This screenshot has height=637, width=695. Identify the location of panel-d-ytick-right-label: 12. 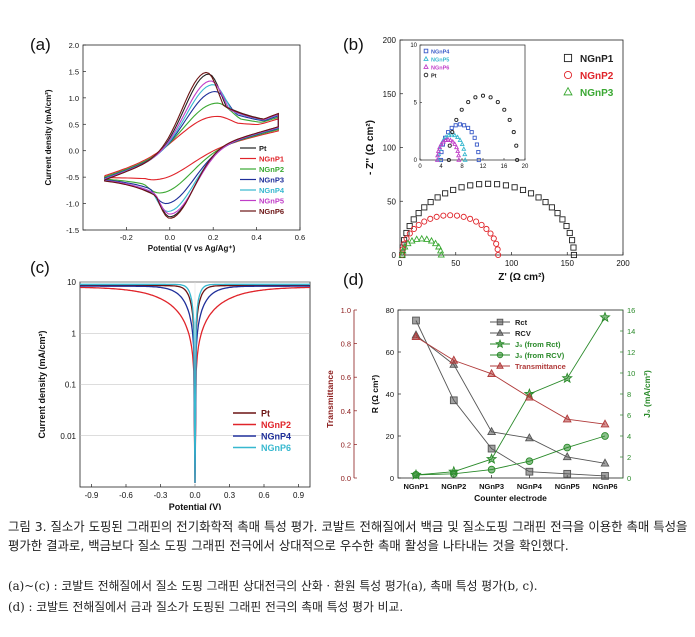
(631, 352).